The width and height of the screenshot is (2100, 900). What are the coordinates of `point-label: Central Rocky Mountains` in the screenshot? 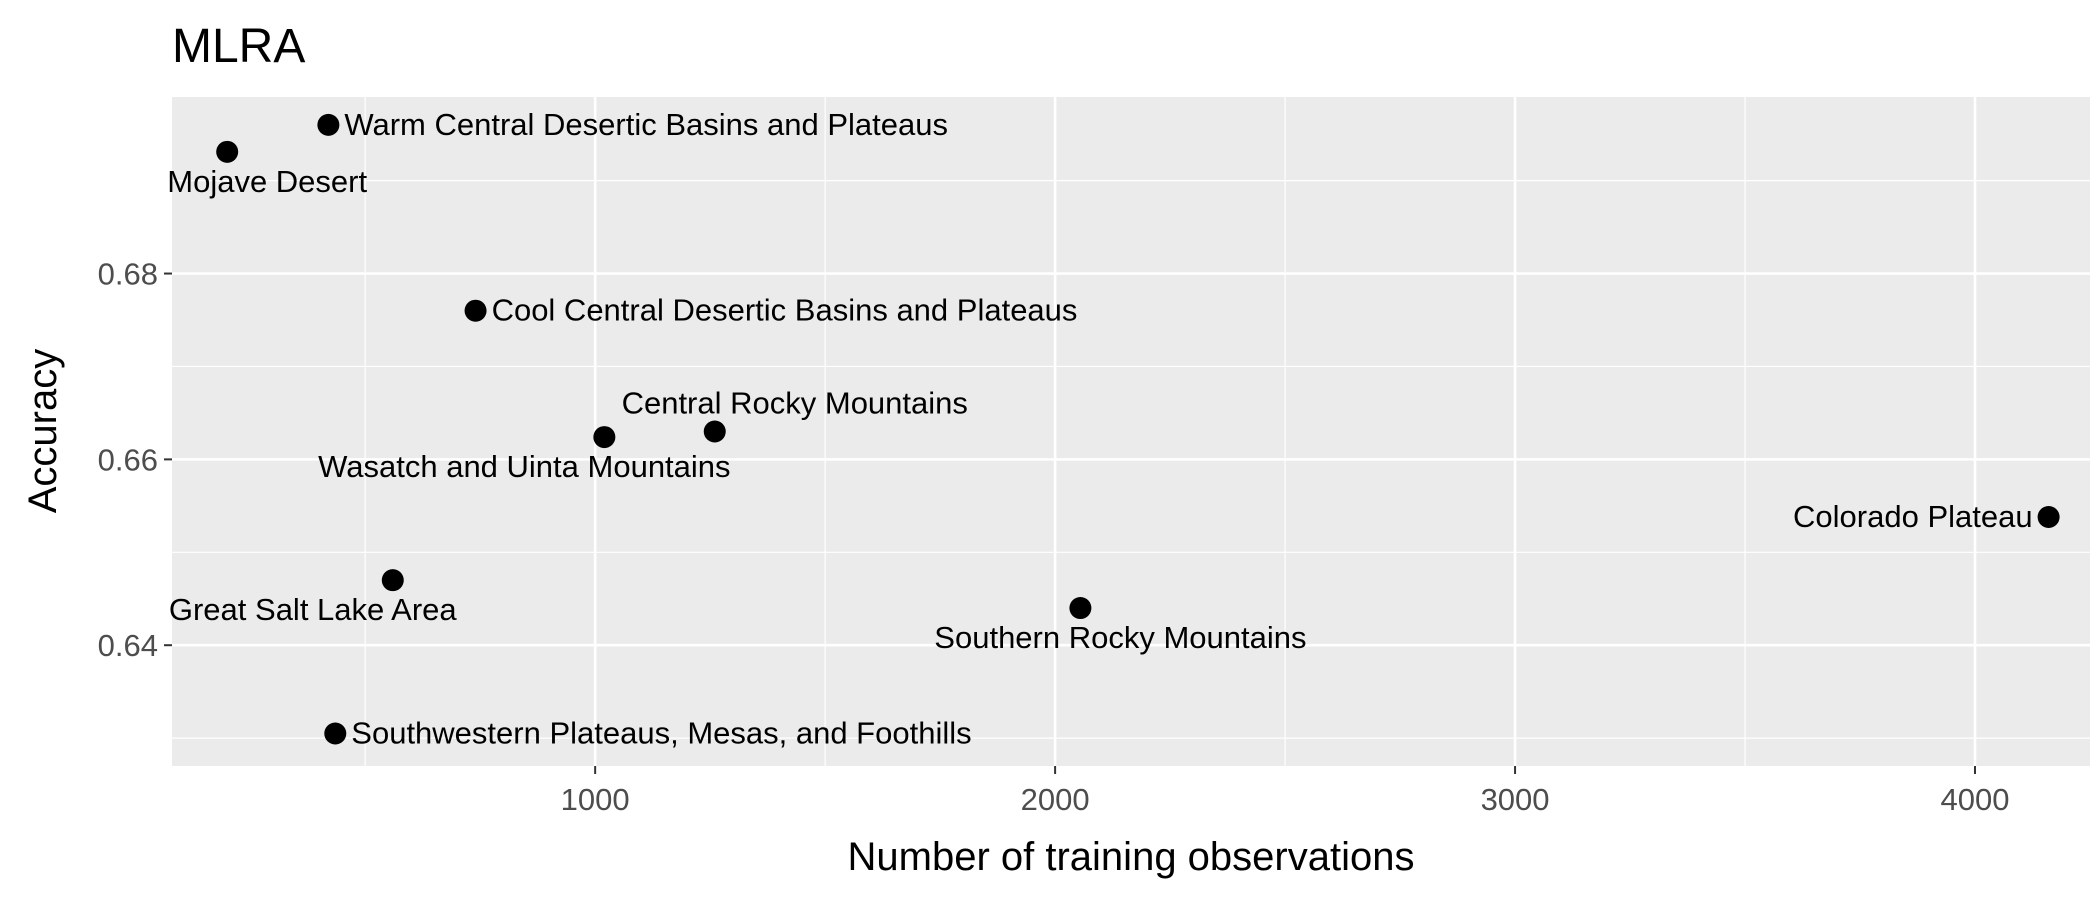 It's located at (795, 403).